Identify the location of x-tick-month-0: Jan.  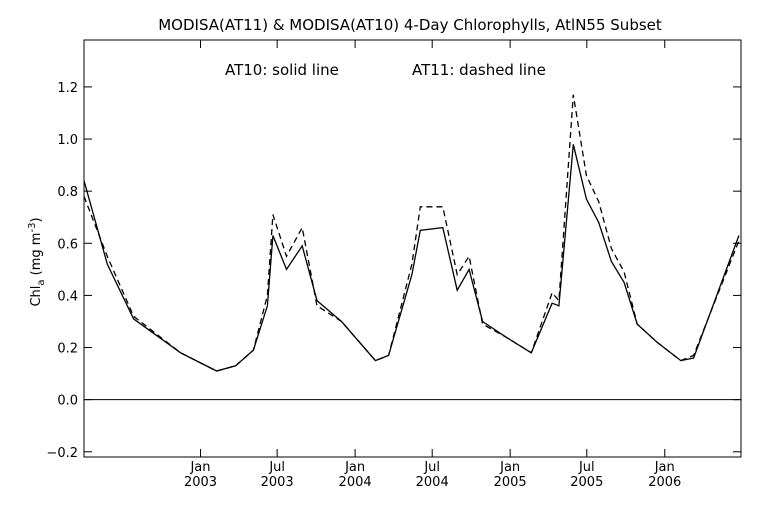
(199, 467).